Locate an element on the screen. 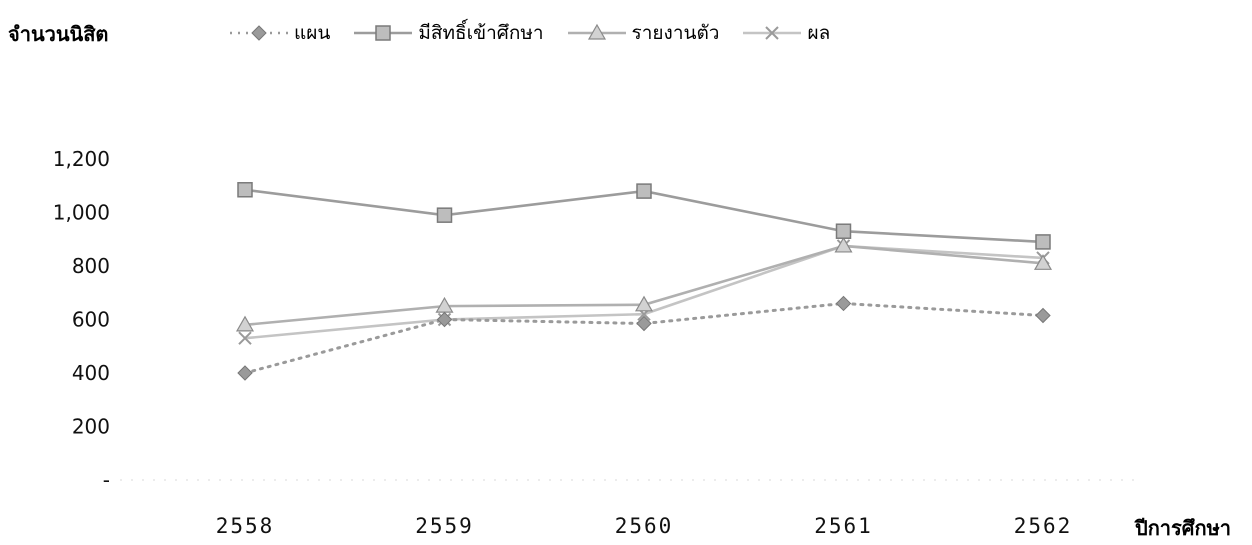 The width and height of the screenshot is (1252, 545). y-tick-label: 400 is located at coordinates (91, 373).